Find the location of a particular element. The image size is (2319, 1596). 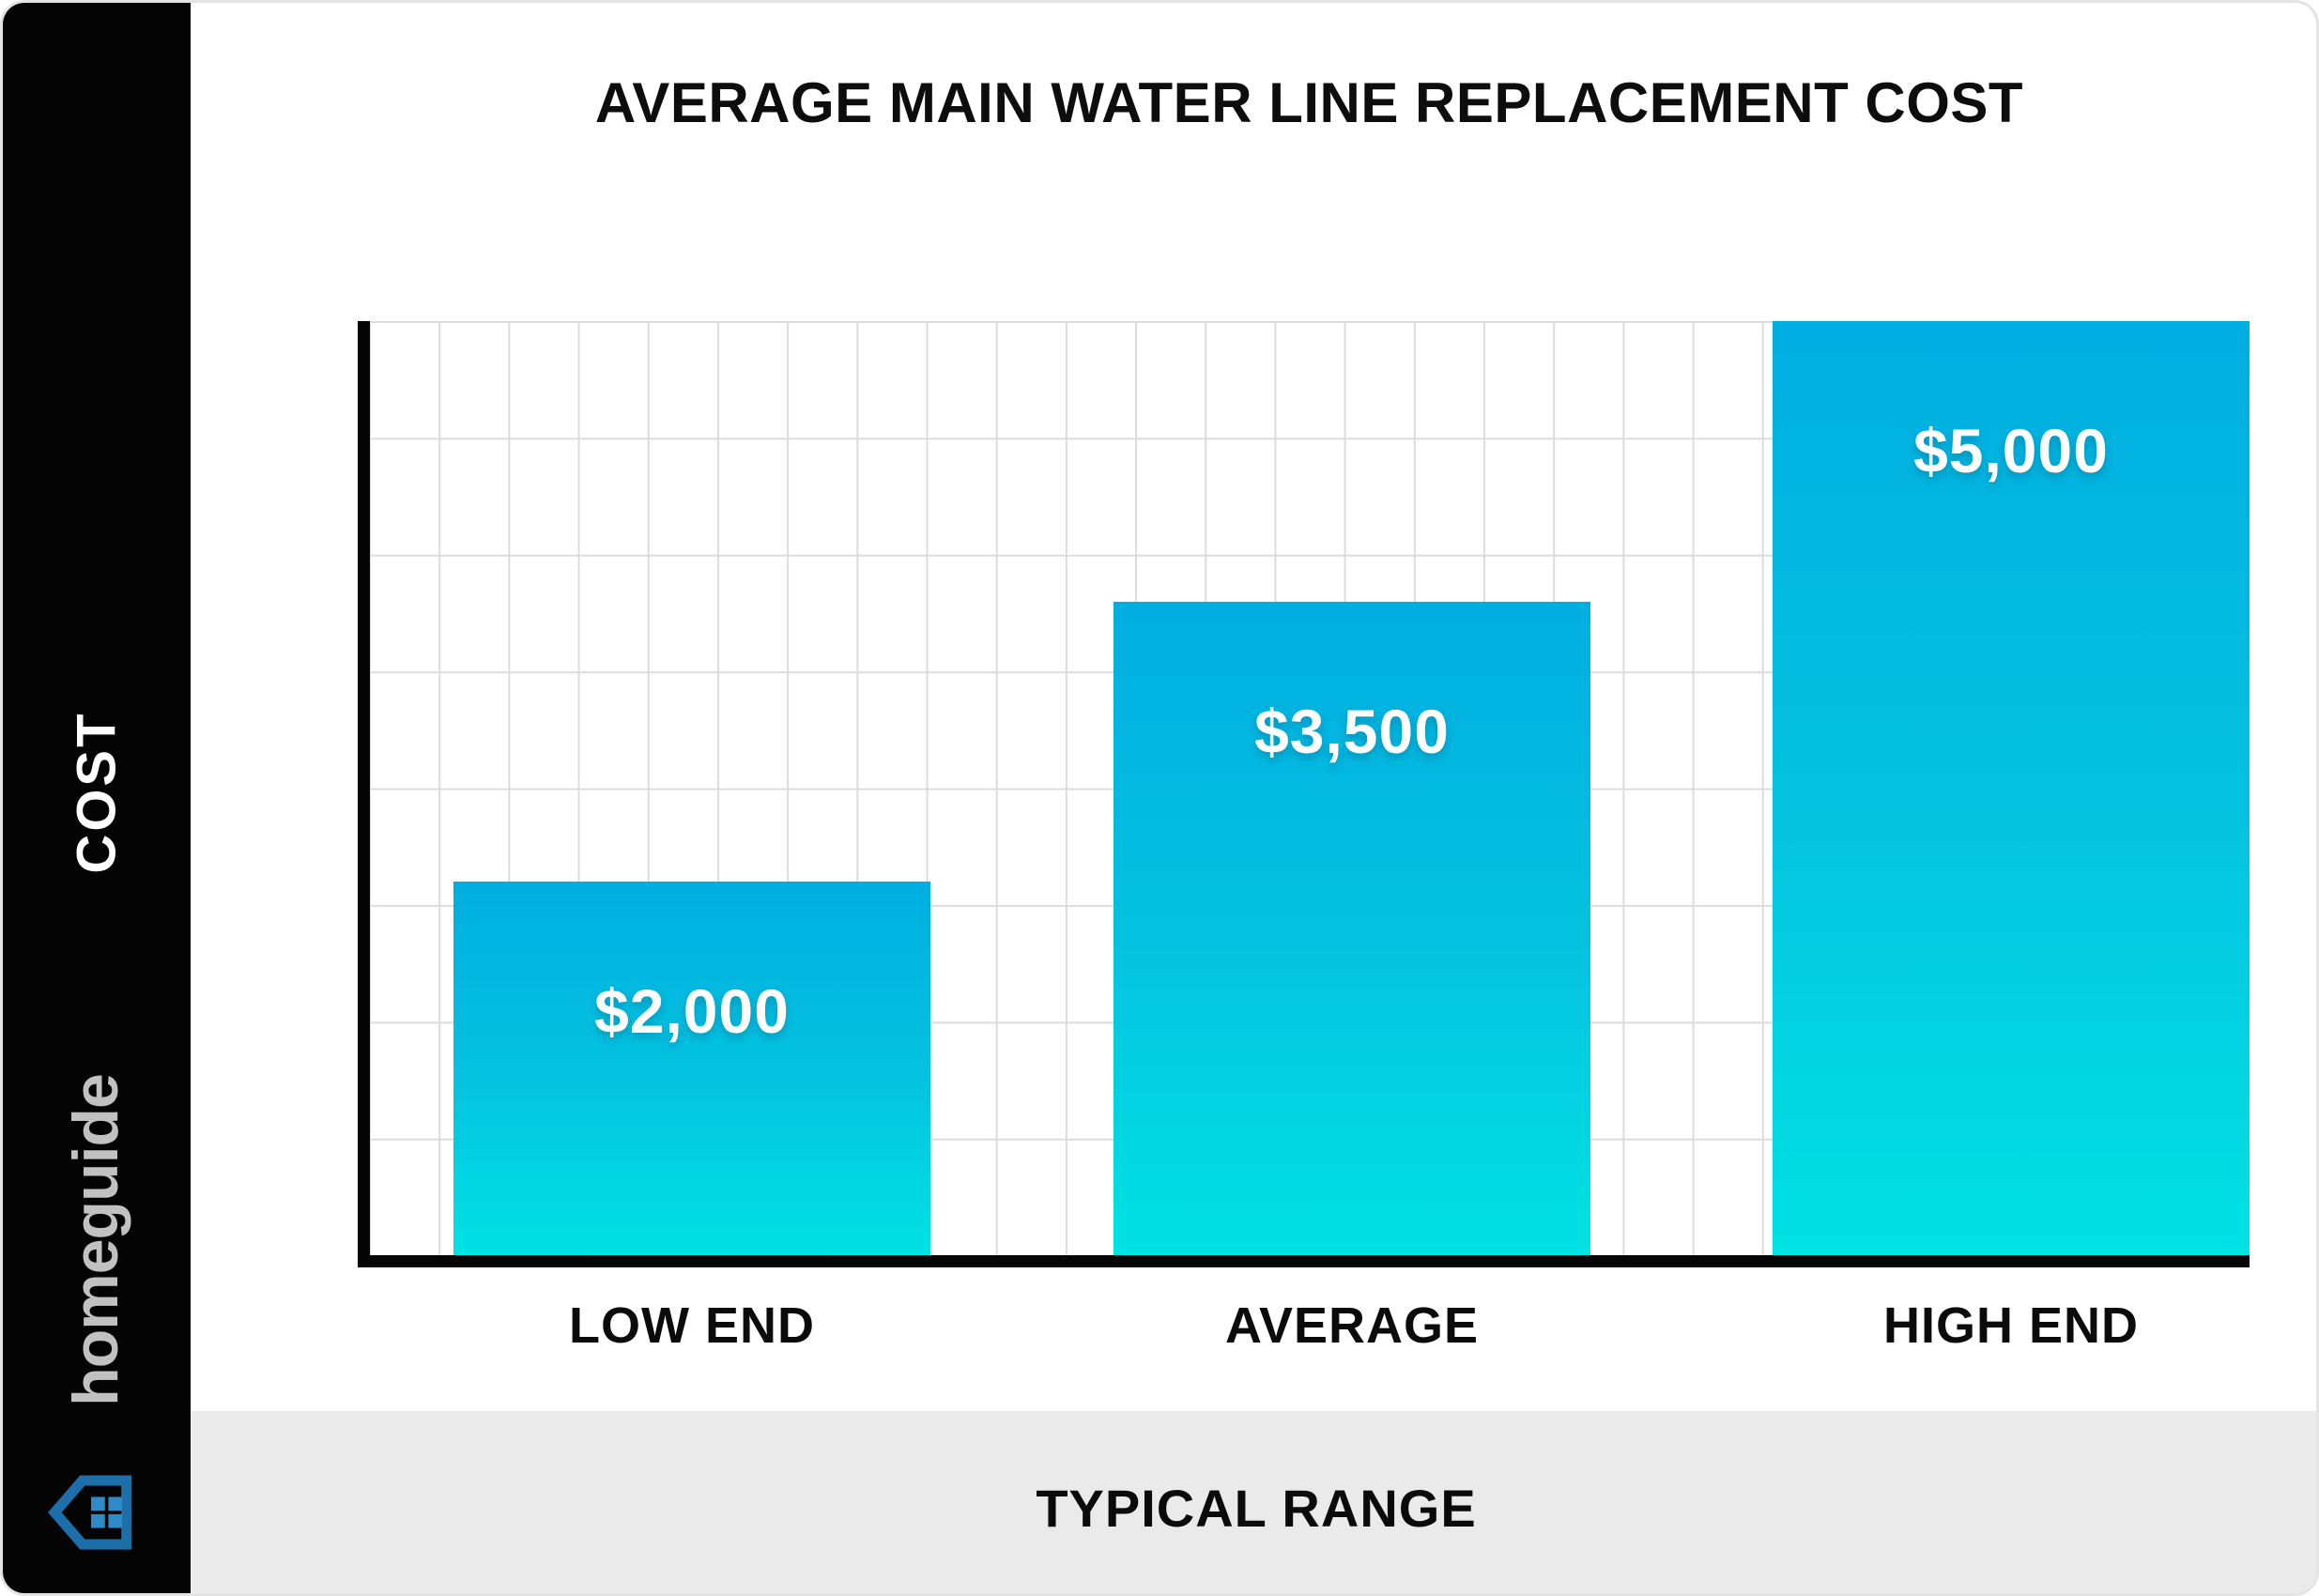

x-axis-line is located at coordinates (1304, 1261).